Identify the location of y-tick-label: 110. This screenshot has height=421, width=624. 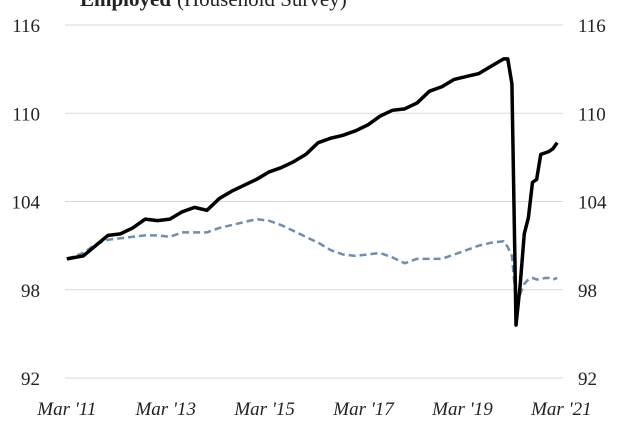
(26, 114).